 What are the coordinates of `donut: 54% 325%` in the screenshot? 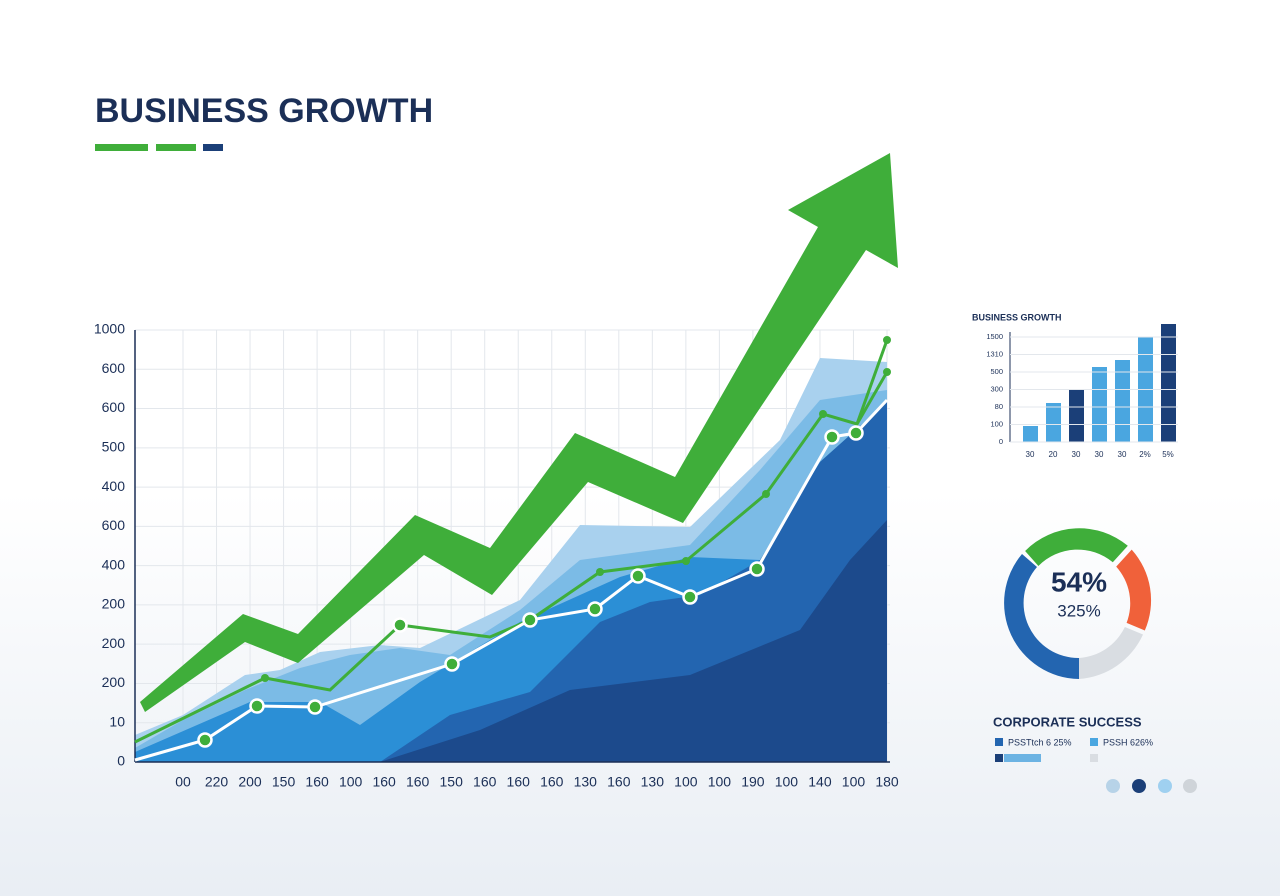 It's located at (1078, 603).